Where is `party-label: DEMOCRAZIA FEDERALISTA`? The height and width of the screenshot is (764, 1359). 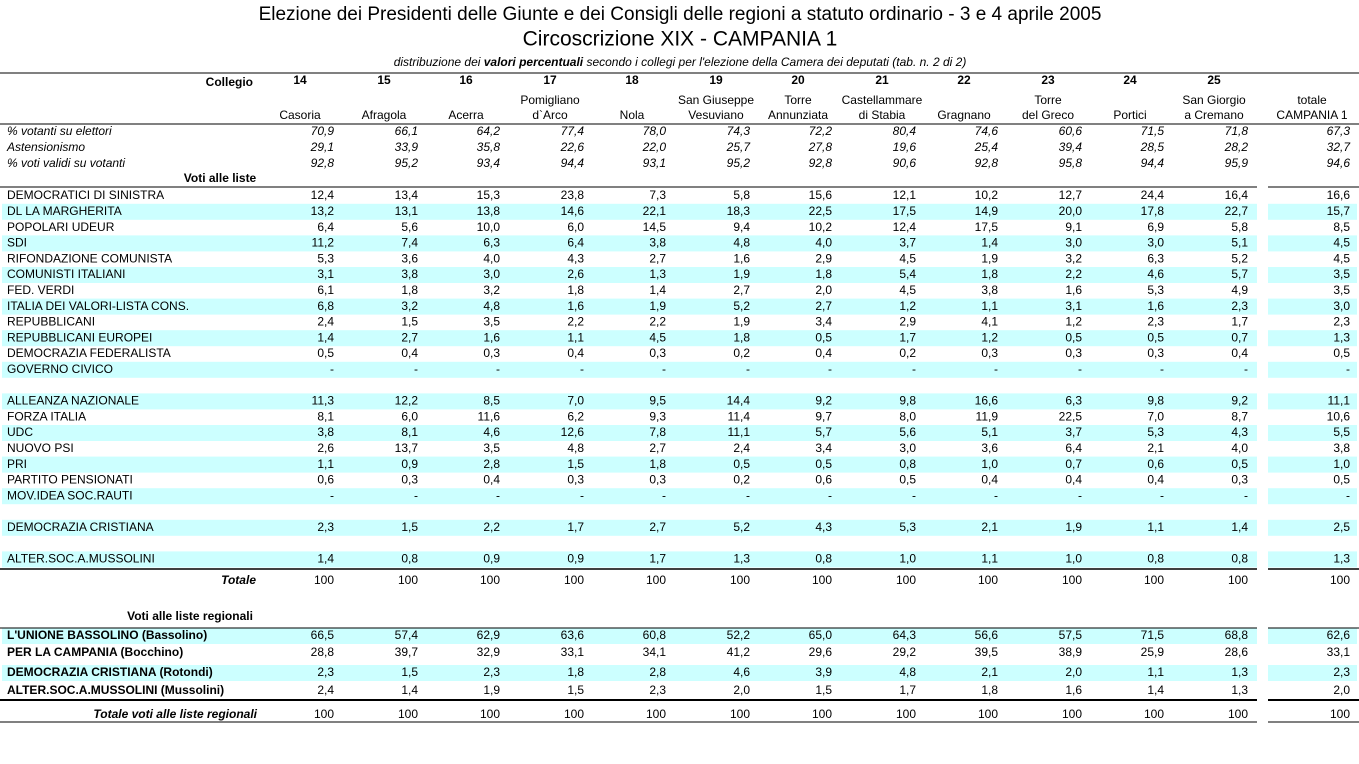 party-label: DEMOCRAZIA FEDERALISTA is located at coordinates (89, 353).